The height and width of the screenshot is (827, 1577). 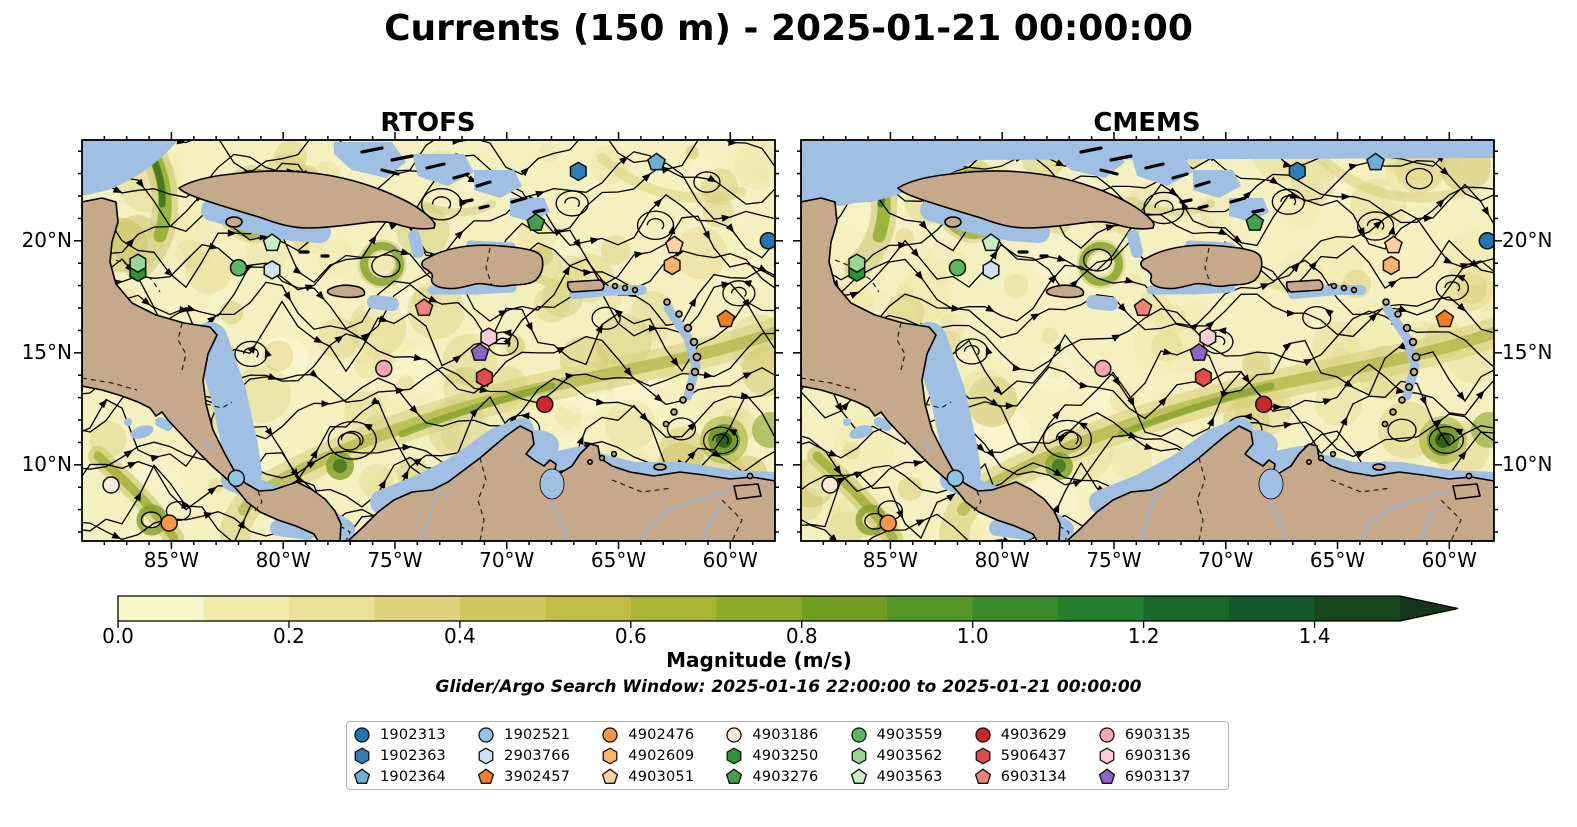 What do you see at coordinates (759, 660) in the screenshot?
I see `colorbar-axis-label: Magnitude (m/s)` at bounding box center [759, 660].